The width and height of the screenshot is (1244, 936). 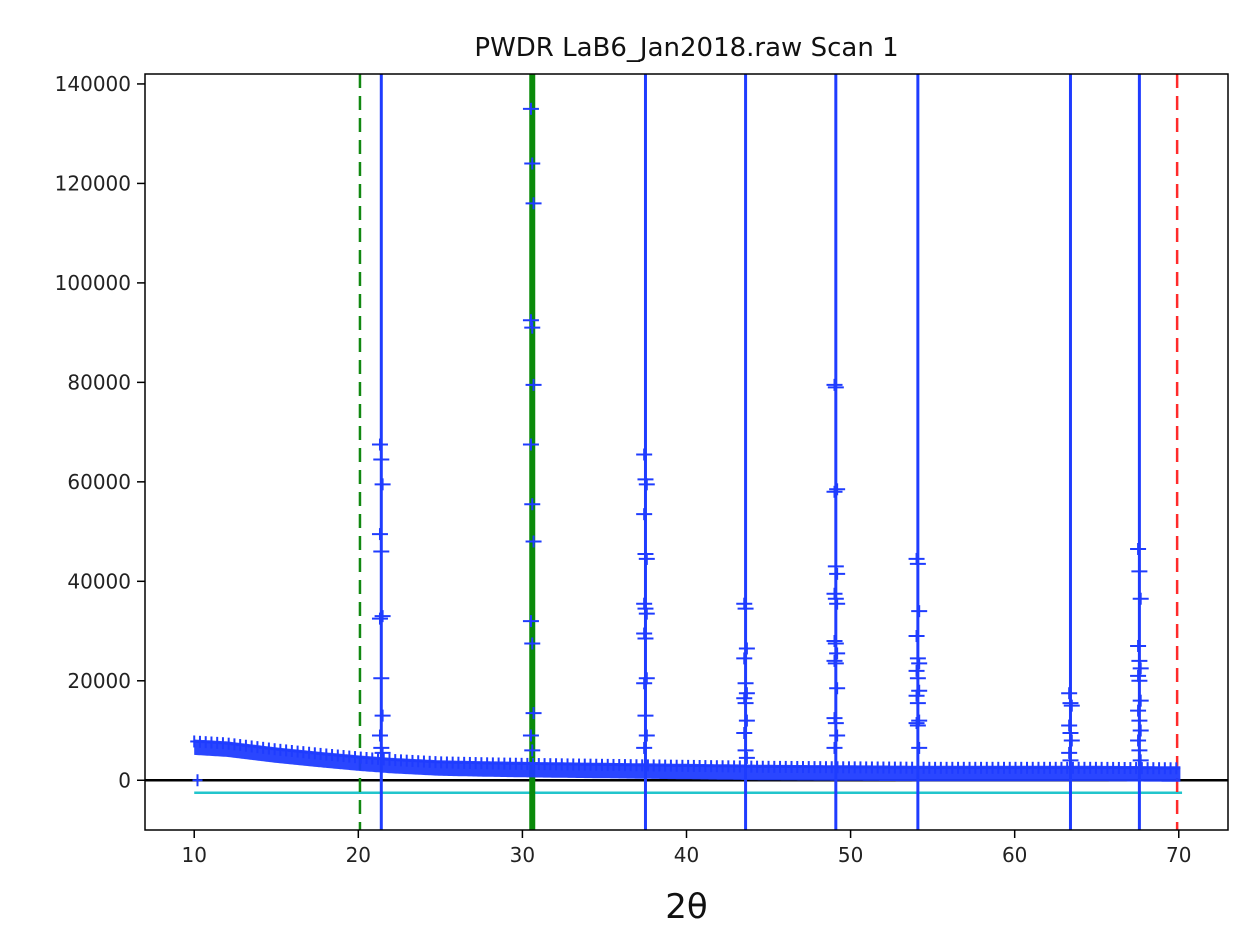 I want to click on y-tick-label: 40000, so click(x=99, y=581).